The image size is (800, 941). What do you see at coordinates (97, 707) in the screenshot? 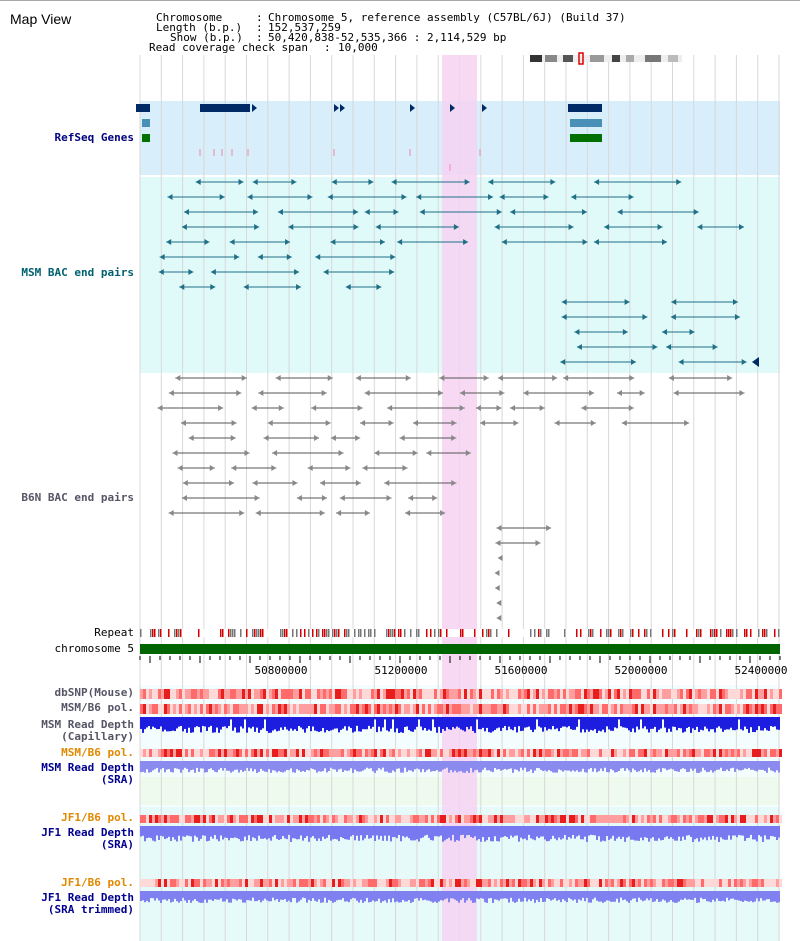
I see `track-label-msm-pol: MSM/B6 pol.` at bounding box center [97, 707].